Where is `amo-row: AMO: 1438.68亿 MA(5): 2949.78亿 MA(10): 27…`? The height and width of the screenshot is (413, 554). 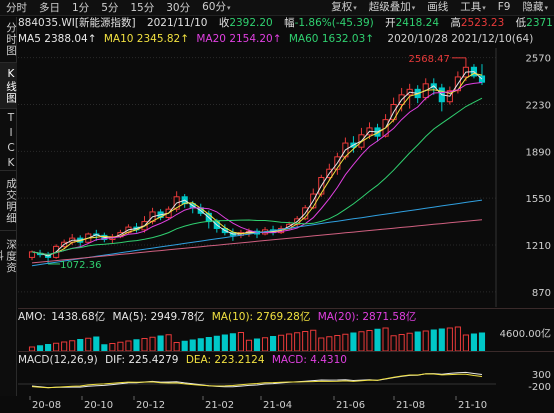 amo-row: AMO: 1438.68亿 MA(5): 2949.78亿 MA(10): 27… is located at coordinates (219, 317).